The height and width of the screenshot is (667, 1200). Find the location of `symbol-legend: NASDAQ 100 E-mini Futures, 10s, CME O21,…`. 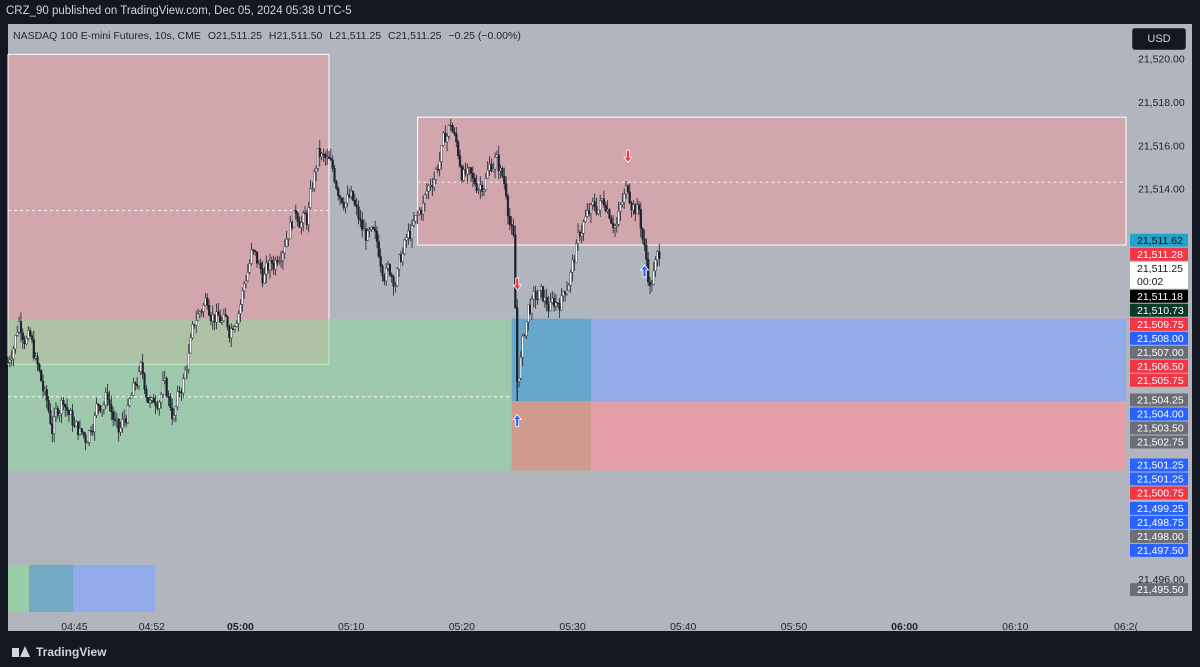

symbol-legend: NASDAQ 100 E-mini Futures, 10s, CME O21,… is located at coordinates (269, 36).